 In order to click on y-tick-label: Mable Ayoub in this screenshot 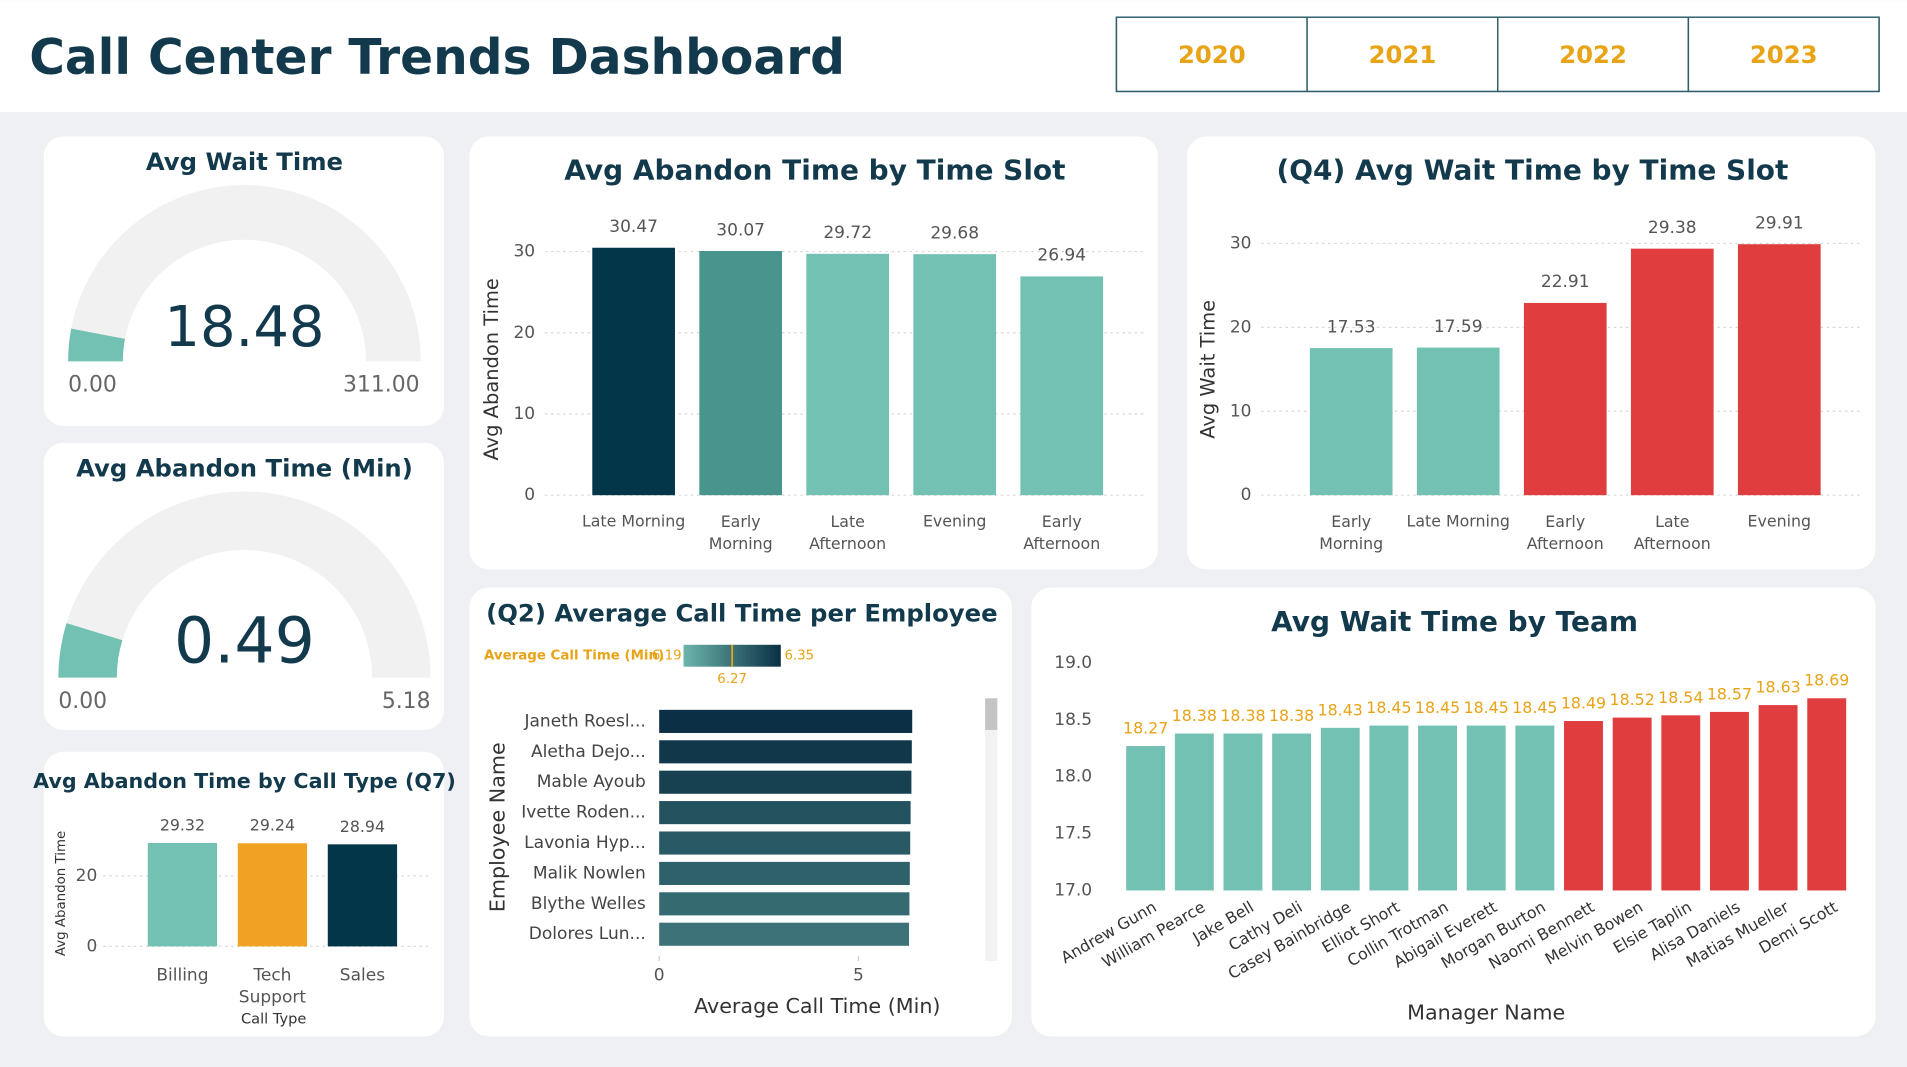, I will do `click(591, 782)`.